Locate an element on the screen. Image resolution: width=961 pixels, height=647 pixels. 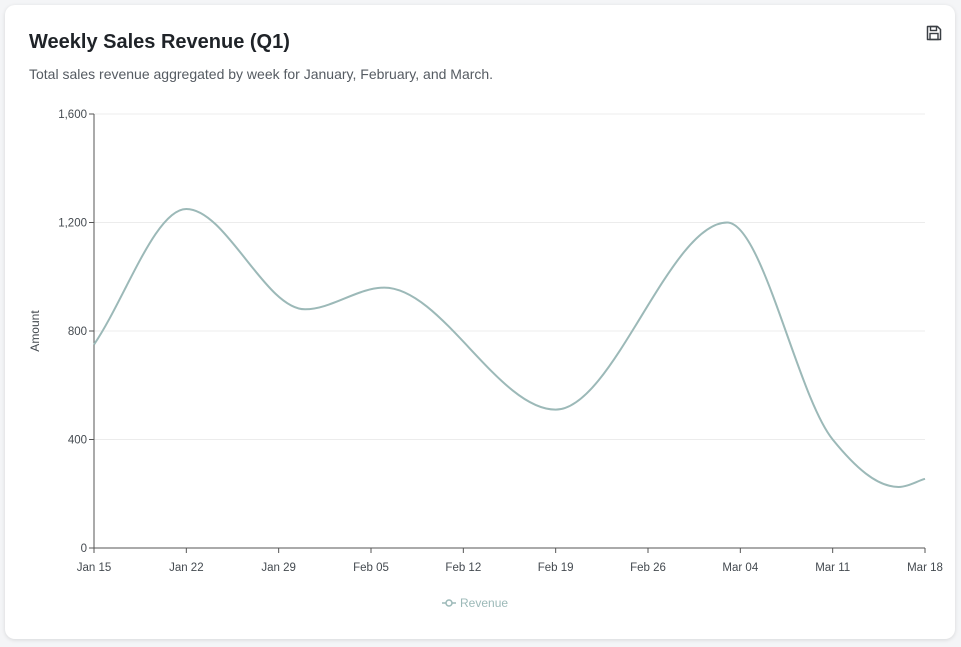
x-tick-label: Feb 19 is located at coordinates (556, 568).